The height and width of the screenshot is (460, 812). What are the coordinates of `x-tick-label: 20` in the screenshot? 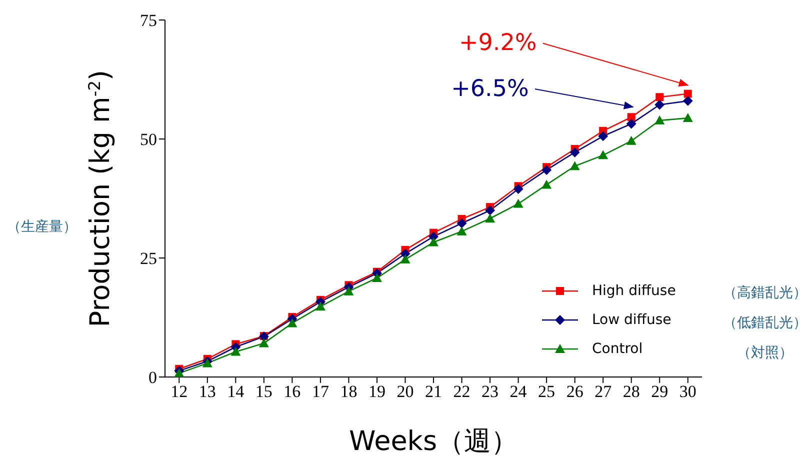 It's located at (405, 392).